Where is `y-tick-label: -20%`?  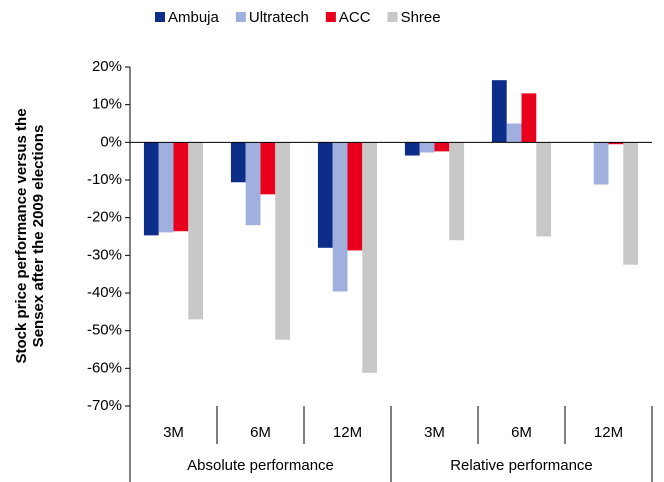
y-tick-label: -20% is located at coordinates (104, 217).